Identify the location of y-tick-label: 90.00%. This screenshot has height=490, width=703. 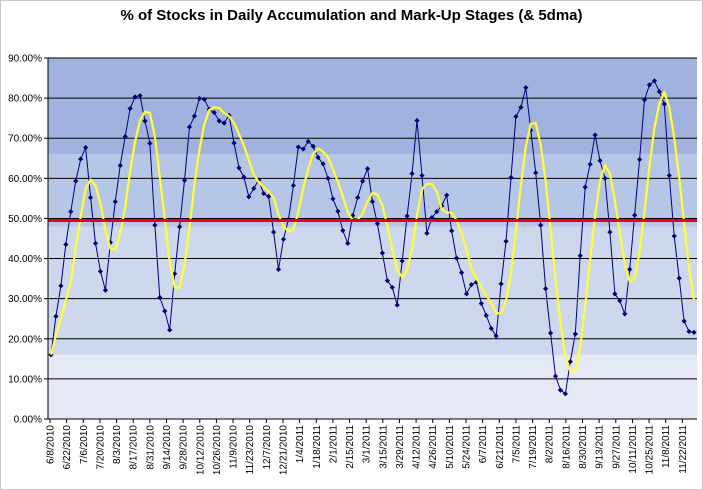
(25, 59).